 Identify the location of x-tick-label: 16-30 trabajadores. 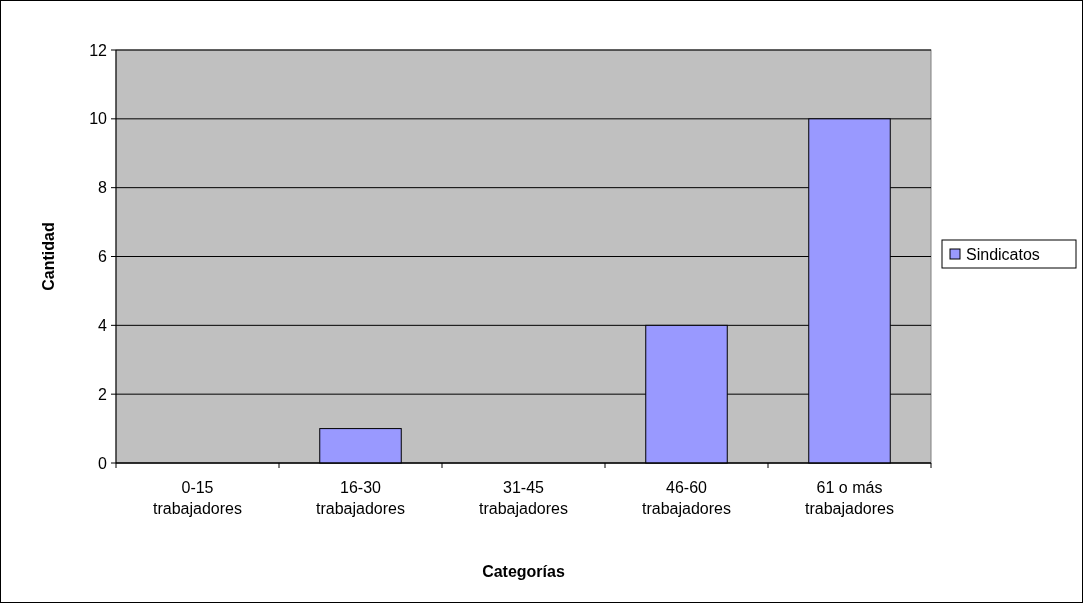
(360, 498).